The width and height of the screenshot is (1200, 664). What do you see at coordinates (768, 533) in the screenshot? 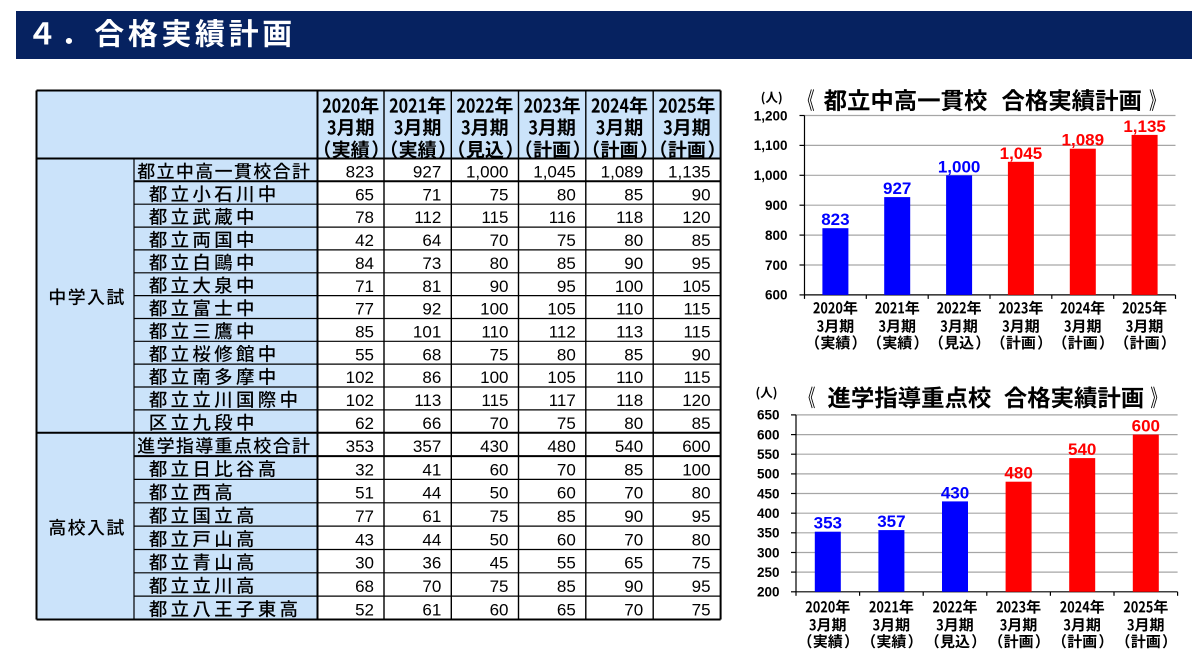
I see `svg-text: 350` at bounding box center [768, 533].